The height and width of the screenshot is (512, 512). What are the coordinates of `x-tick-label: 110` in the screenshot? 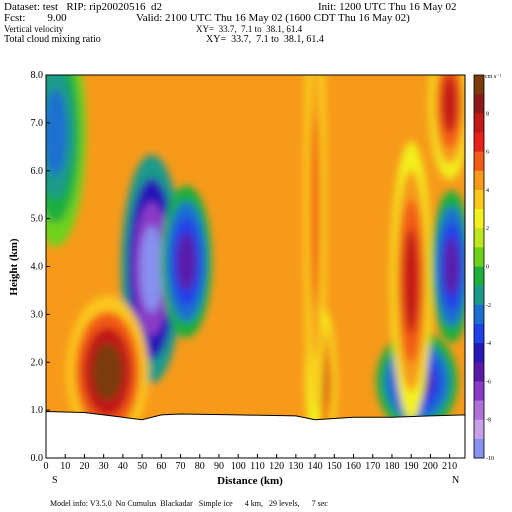 It's located at (257, 466).